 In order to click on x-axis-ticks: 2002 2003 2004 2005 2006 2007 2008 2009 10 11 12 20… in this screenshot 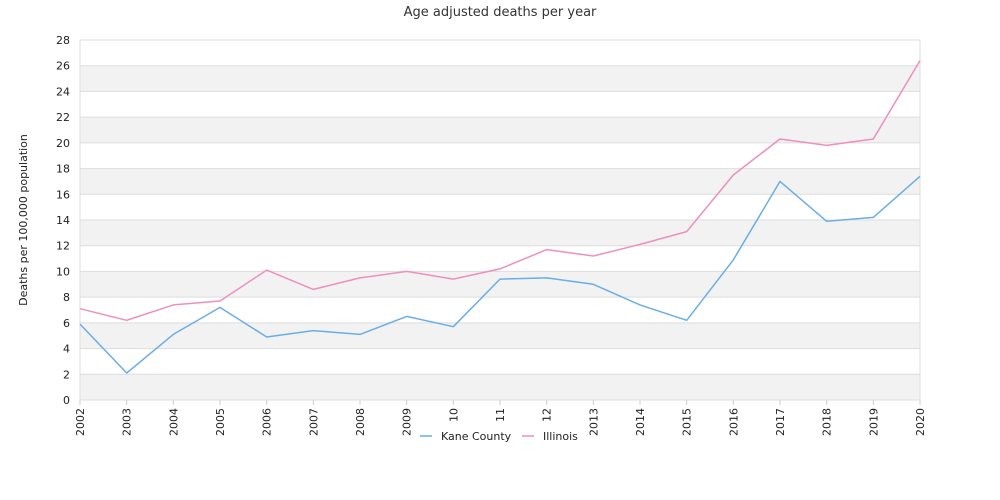, I will do `click(500, 418)`.